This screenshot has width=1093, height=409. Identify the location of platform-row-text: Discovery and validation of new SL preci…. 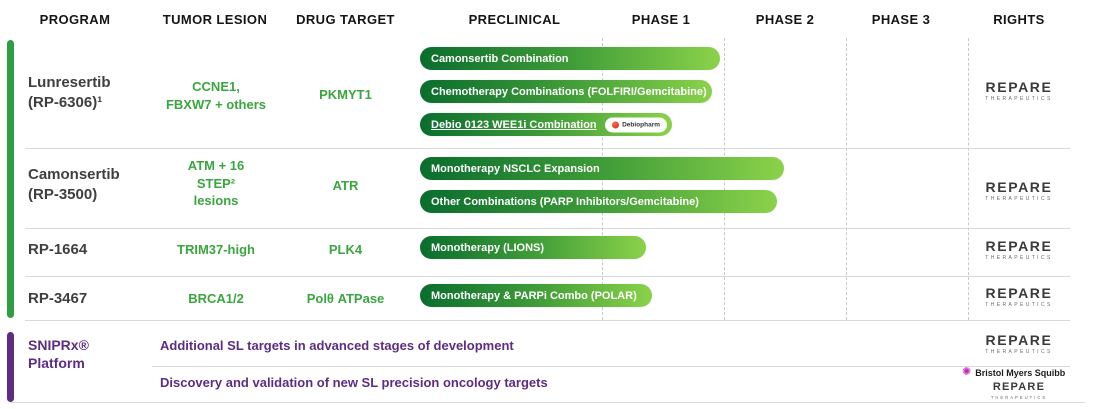
(354, 382).